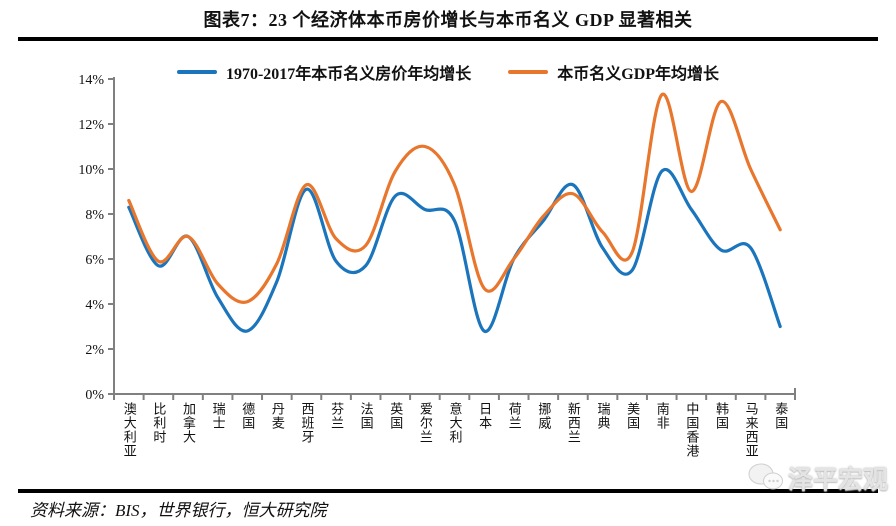 This screenshot has height=526, width=896. What do you see at coordinates (765, 476) in the screenshot?
I see `wechat-chat-bubbles-icon` at bounding box center [765, 476].